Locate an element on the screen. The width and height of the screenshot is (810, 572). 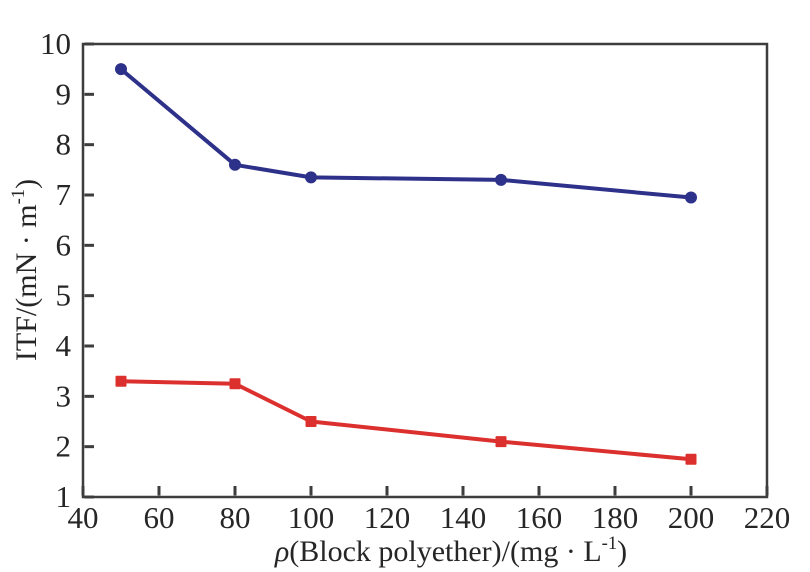
x-tick-label: 80 is located at coordinates (235, 517).